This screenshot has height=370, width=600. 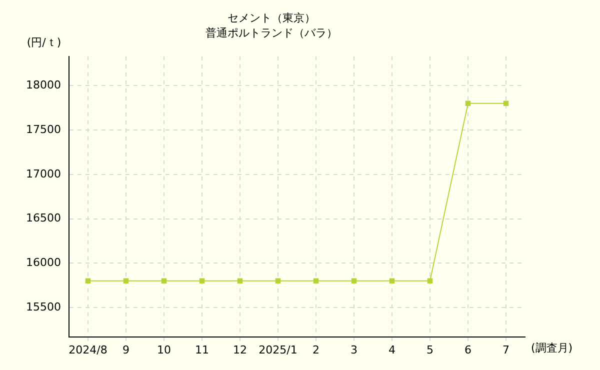 I want to click on y-tick-label: 18000, so click(x=43, y=85).